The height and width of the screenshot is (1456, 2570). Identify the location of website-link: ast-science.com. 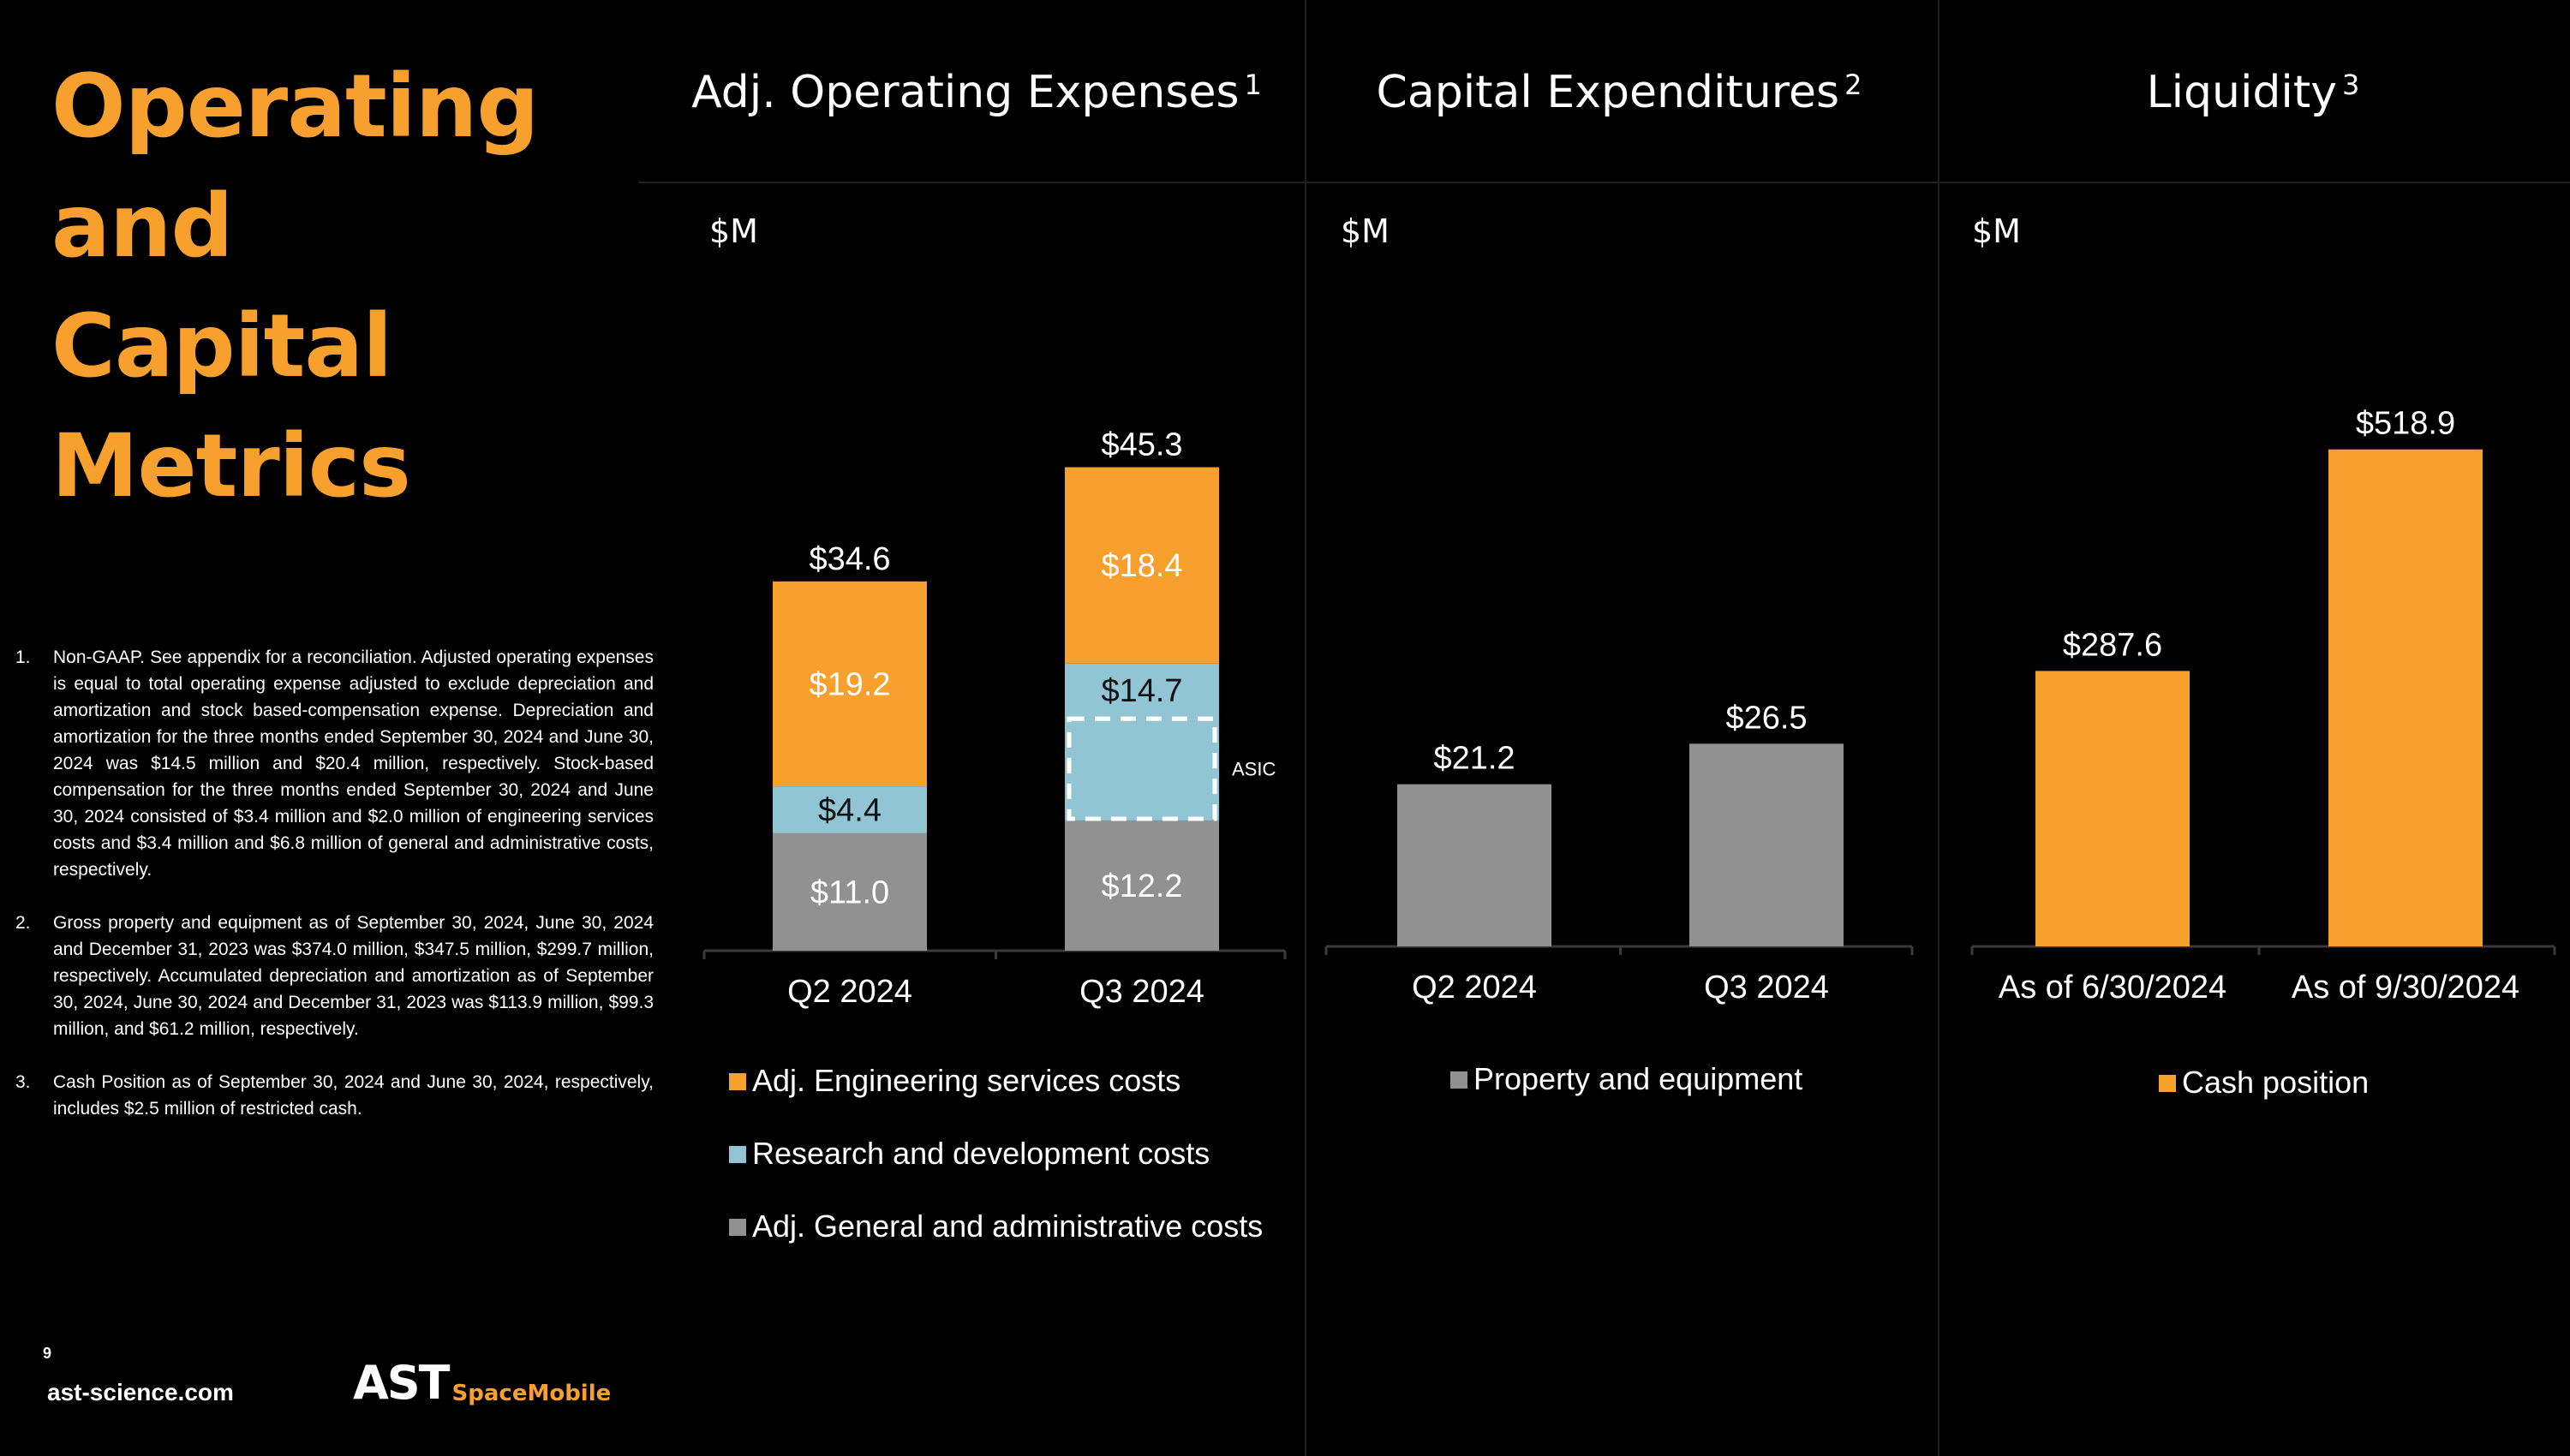
(140, 1392).